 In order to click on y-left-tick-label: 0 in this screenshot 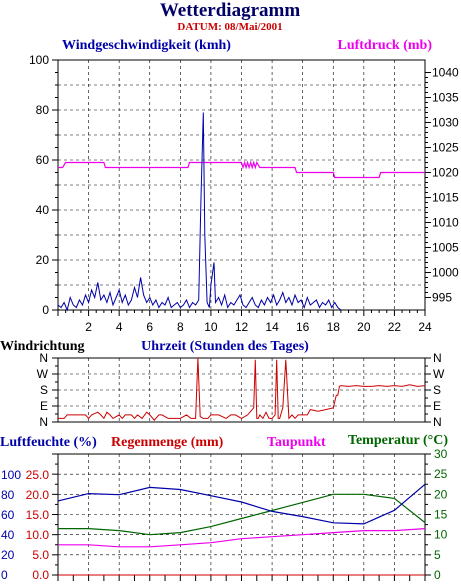, I will do `click(45, 310)`.